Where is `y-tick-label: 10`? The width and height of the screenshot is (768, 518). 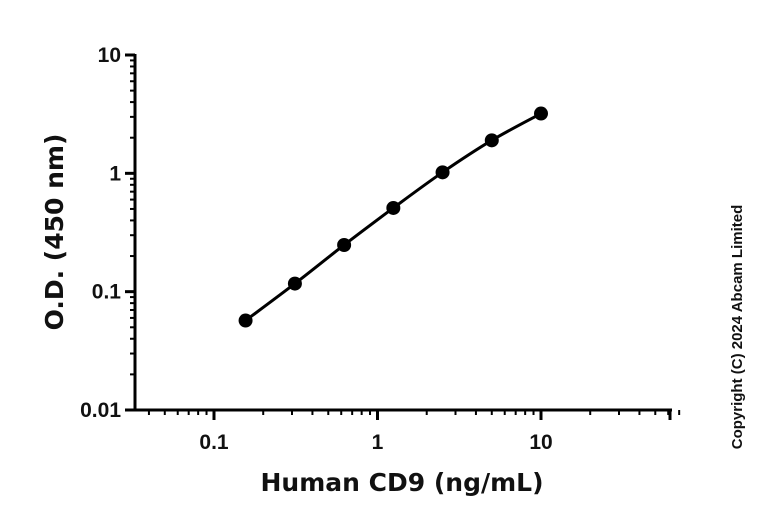
y-tick-label: 10 is located at coordinates (109, 55).